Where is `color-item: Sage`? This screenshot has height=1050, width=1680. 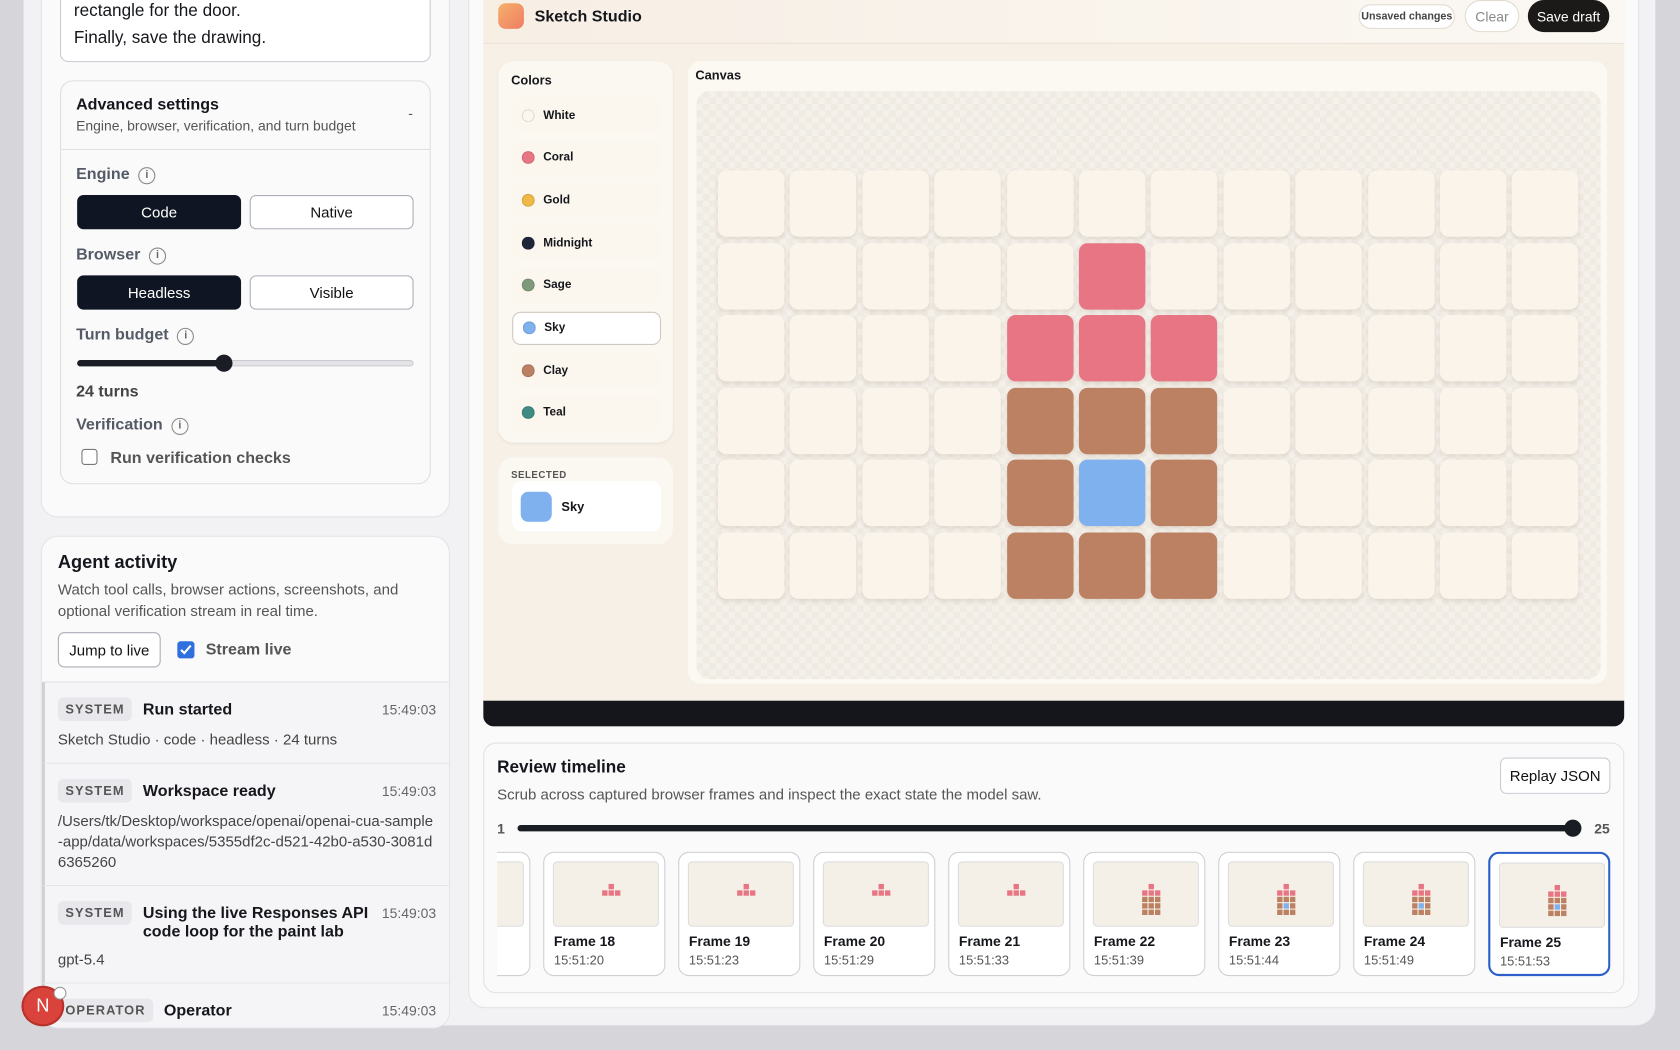 color-item: Sage is located at coordinates (587, 285).